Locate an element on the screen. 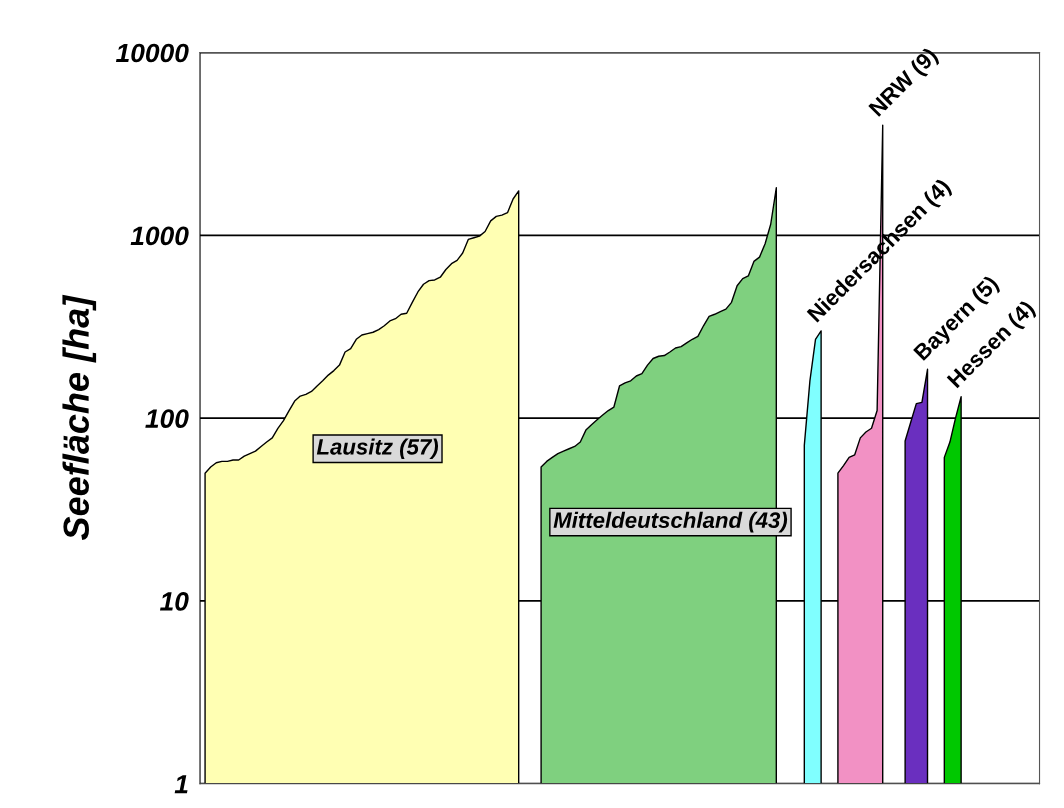 The width and height of the screenshot is (1064, 808). series-label: Lausitz (57) is located at coordinates (377, 449).